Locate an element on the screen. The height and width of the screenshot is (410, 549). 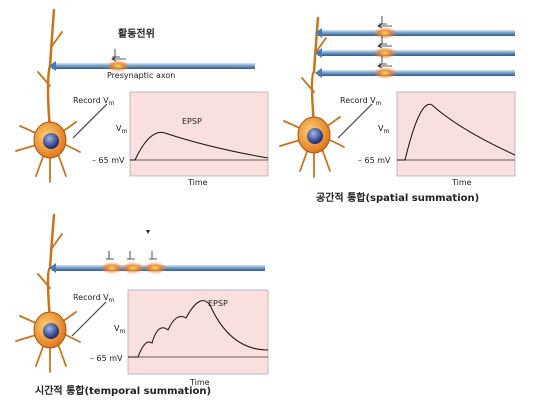
axon-label: Presynaptic axon is located at coordinates (141, 75).